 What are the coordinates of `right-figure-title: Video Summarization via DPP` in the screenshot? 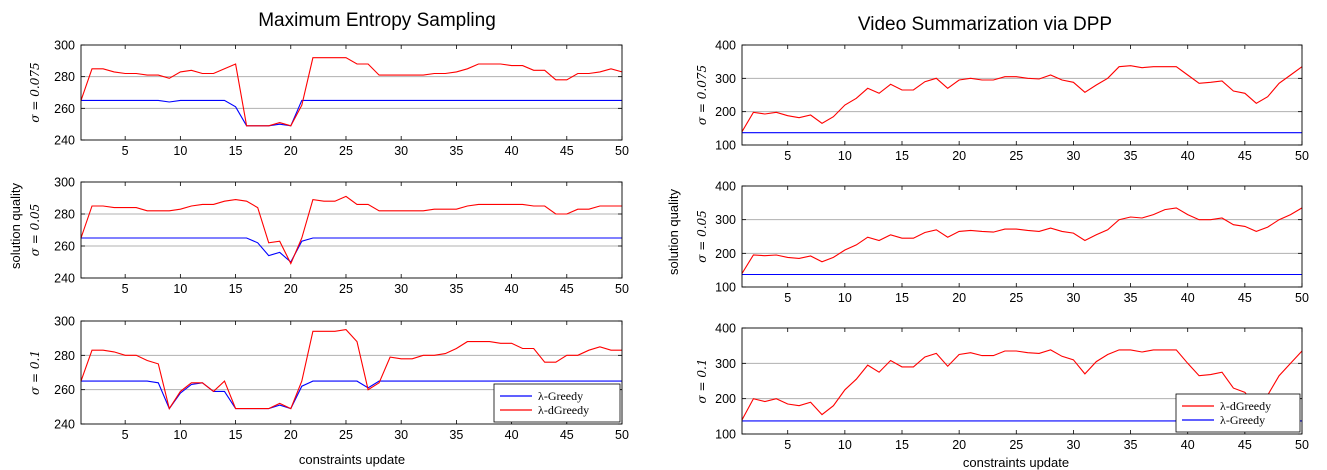 It's located at (985, 24).